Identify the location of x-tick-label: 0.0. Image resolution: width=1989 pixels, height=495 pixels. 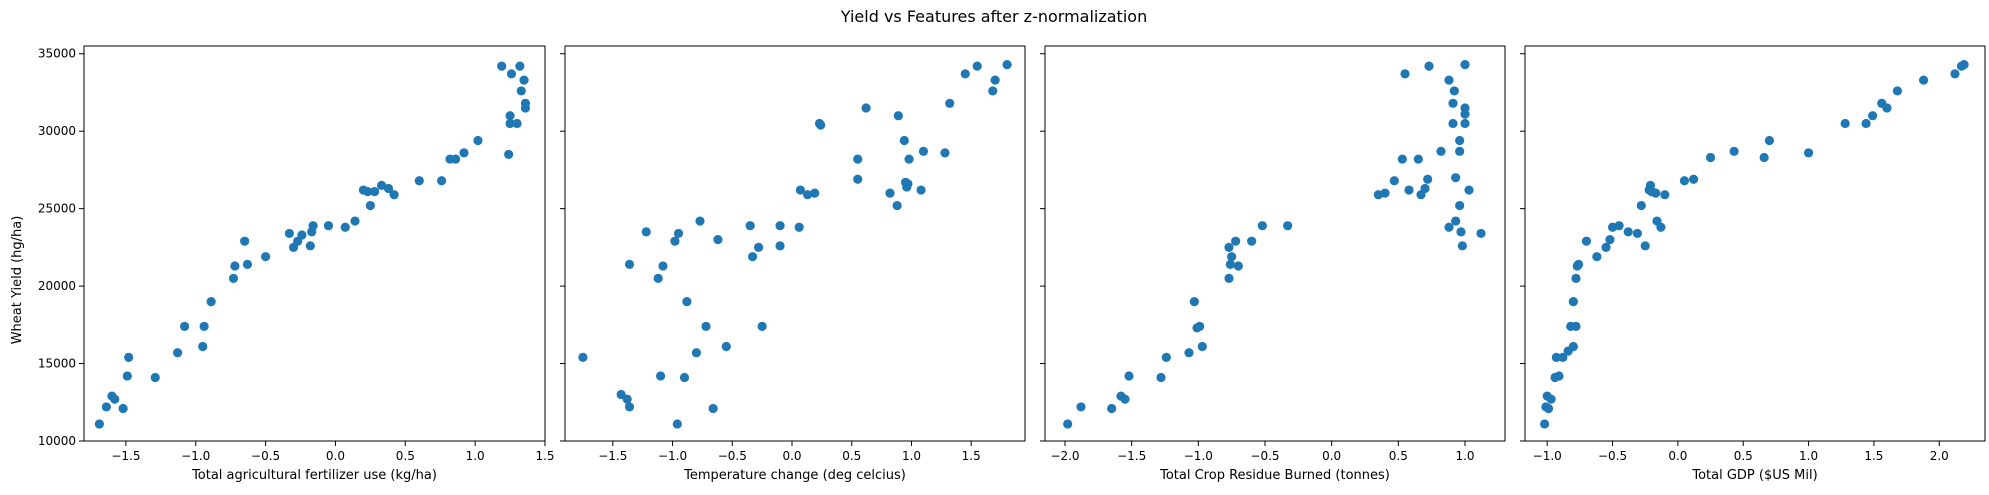
(1331, 456).